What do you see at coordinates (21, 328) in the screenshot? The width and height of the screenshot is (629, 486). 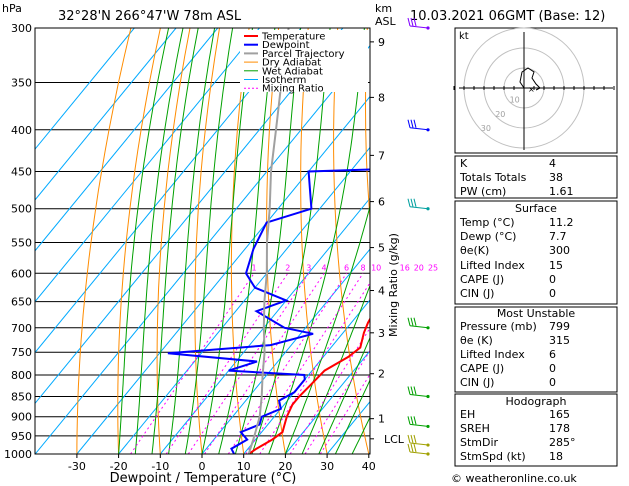 I see `pressure-tick-label: 700` at bounding box center [21, 328].